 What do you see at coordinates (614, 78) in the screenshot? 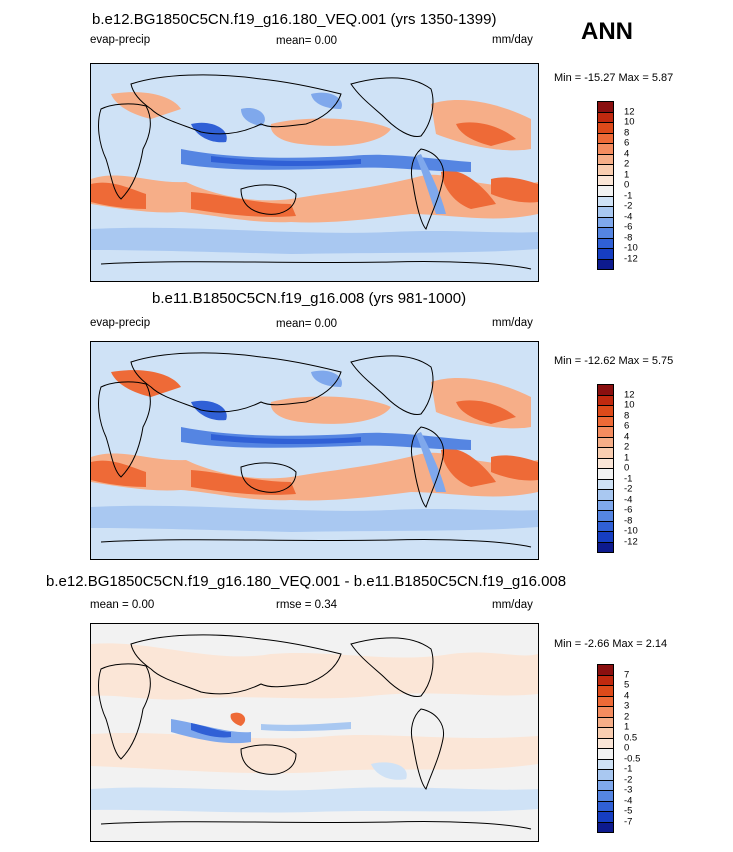
I see `panel1-minmax-label: Min = -15.27 Max = 5.87` at bounding box center [614, 78].